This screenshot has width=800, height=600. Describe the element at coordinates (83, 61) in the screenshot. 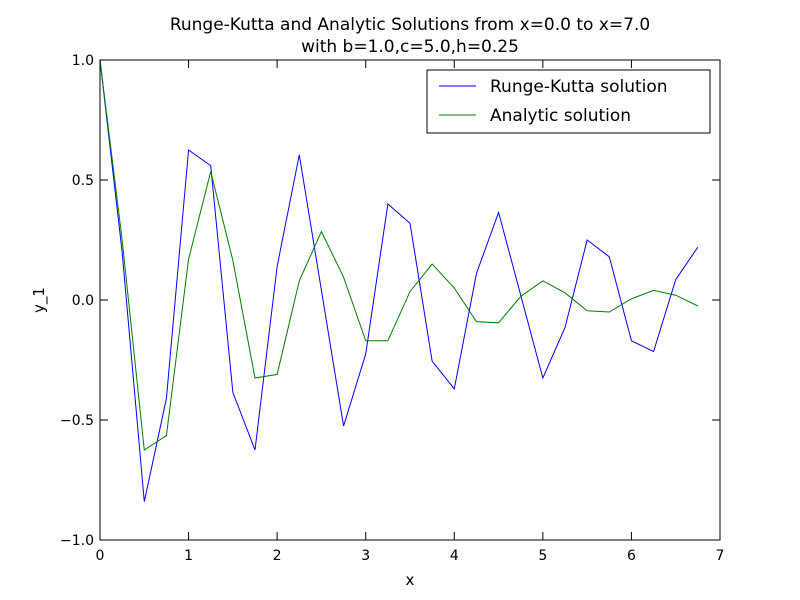

I see `y-tick-label: 1.0` at that location.